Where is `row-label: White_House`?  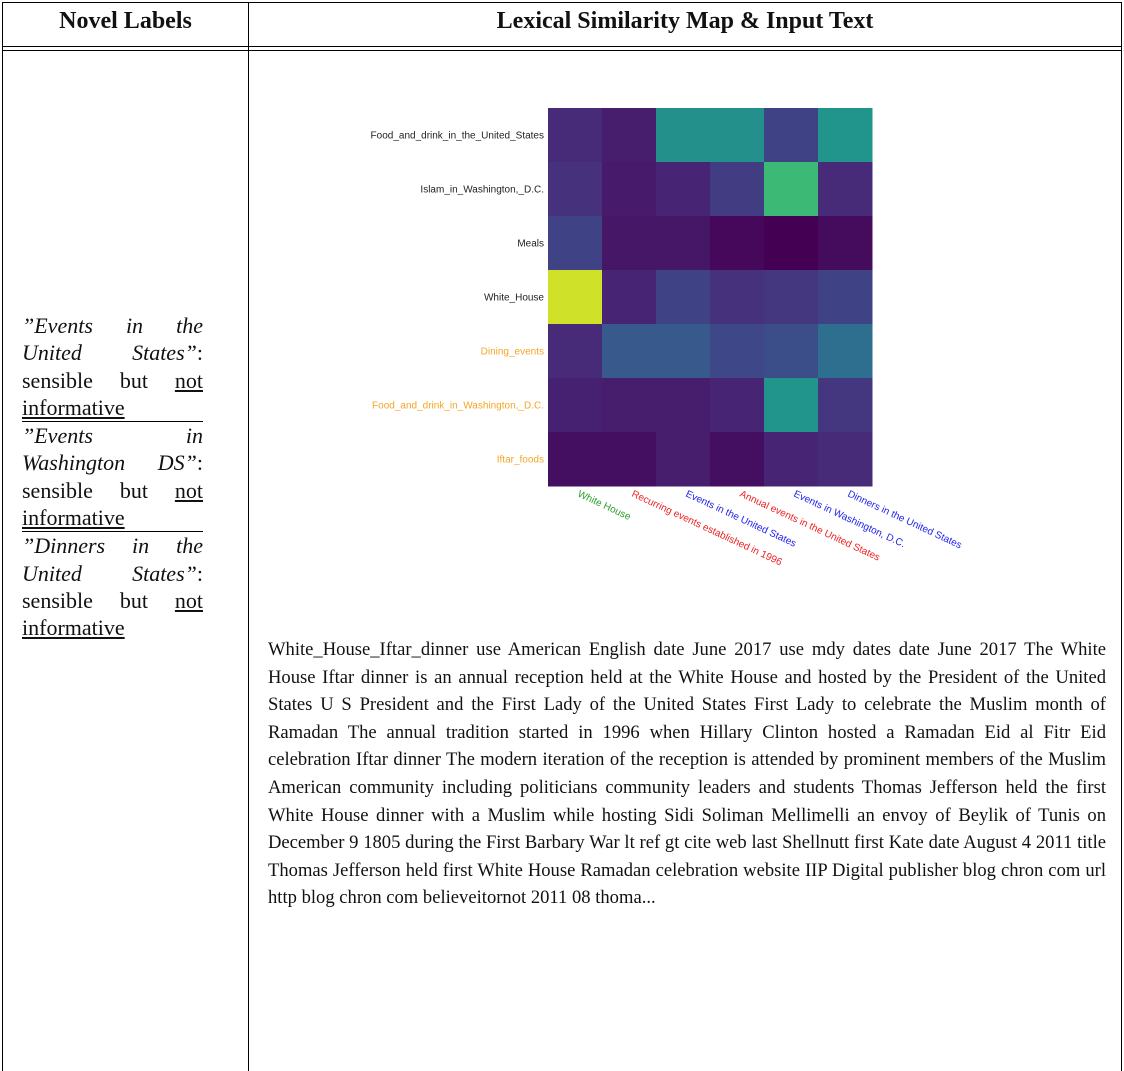 row-label: White_House is located at coordinates (514, 298).